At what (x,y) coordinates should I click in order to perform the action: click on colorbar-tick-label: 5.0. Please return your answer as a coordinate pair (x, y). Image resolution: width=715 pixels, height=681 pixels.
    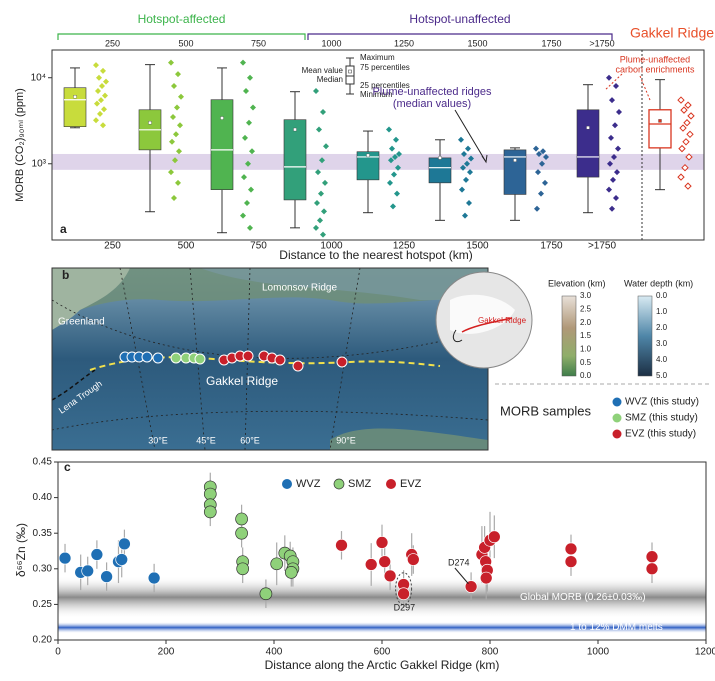
    Looking at the image, I should click on (662, 375).